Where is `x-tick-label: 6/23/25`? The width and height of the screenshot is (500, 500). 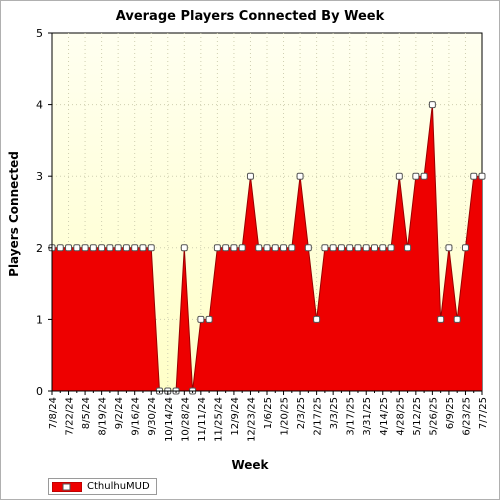
x-tick-label: 6/23/25 is located at coordinates (466, 416).